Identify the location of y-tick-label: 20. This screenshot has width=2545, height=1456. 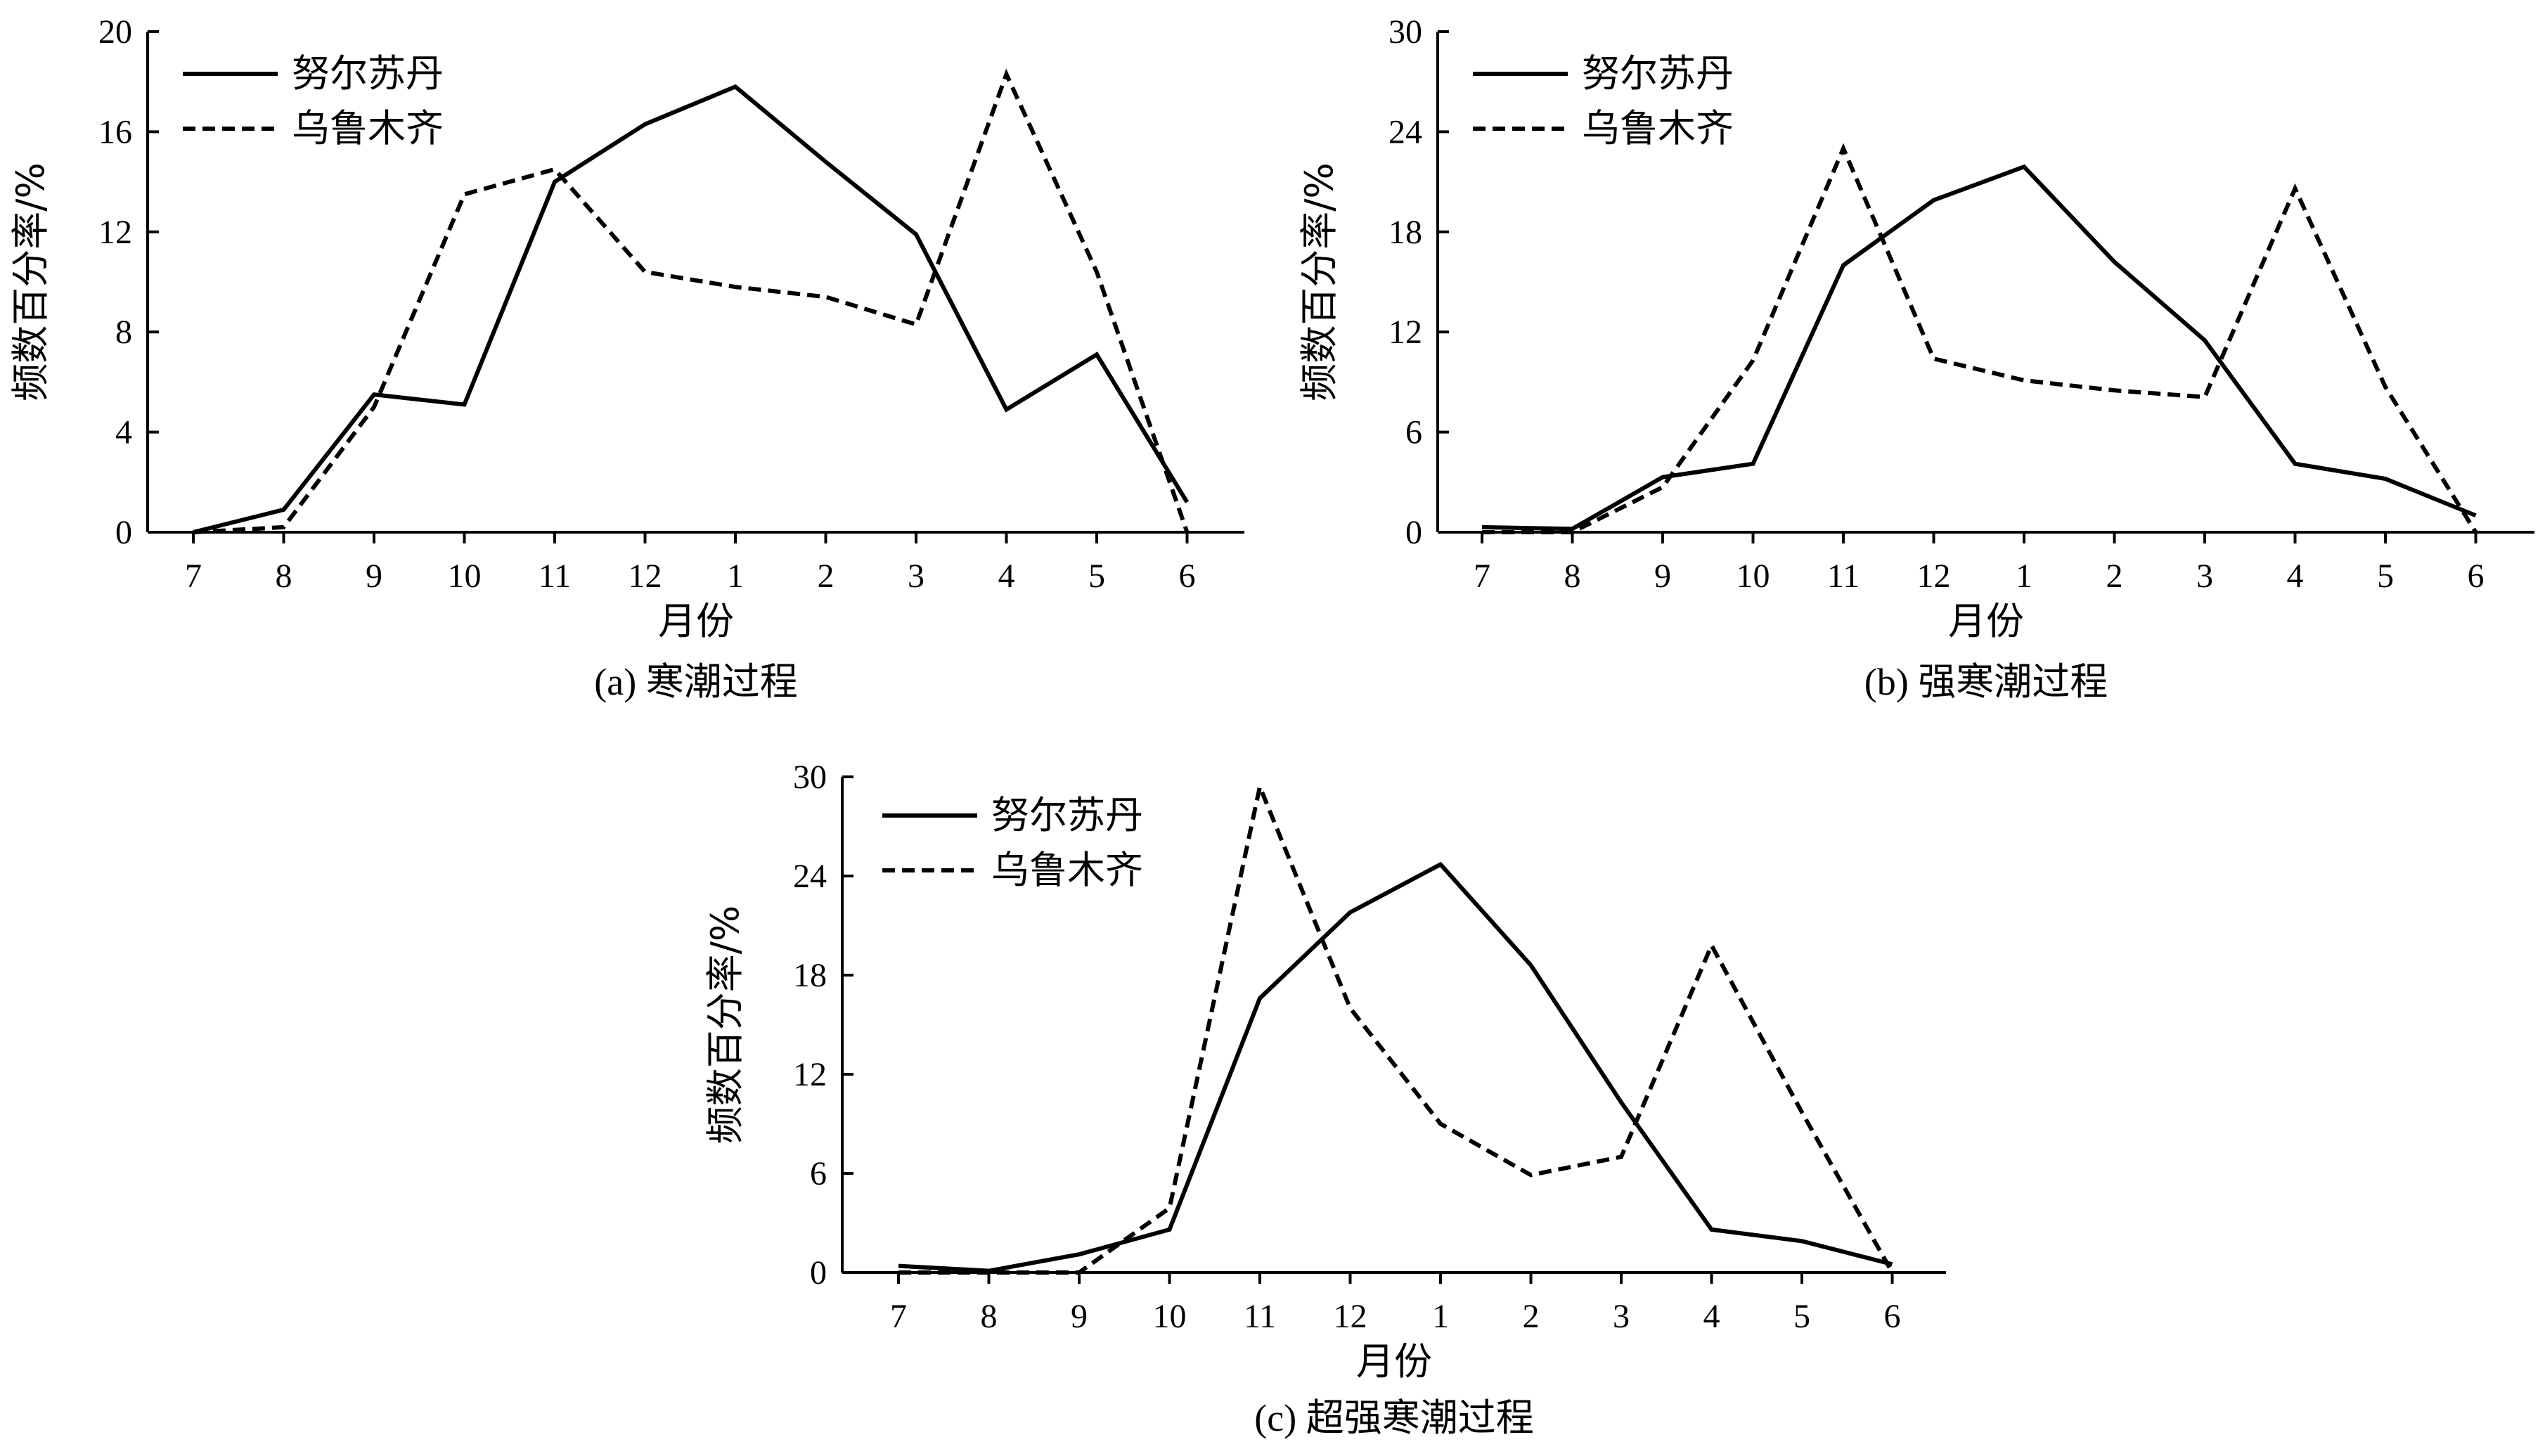
(115, 32).